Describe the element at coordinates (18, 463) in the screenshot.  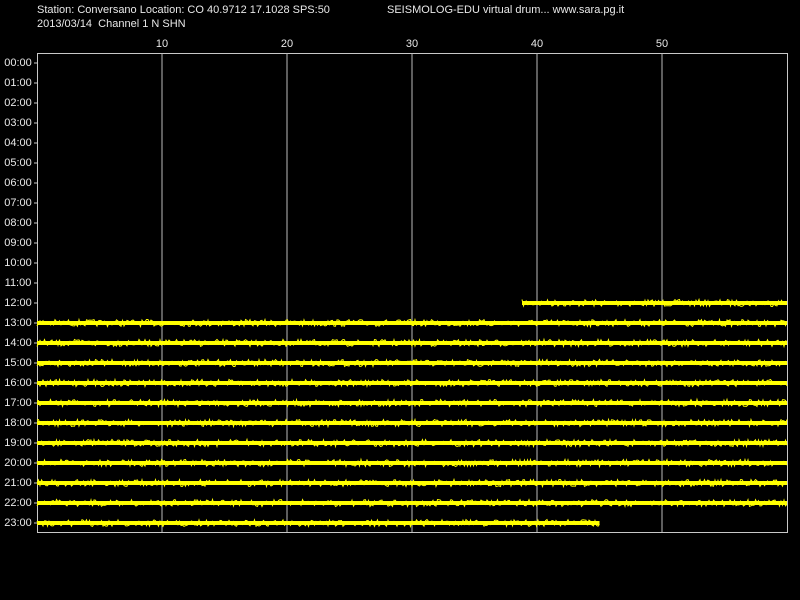
I see `row-label: 20:00` at that location.